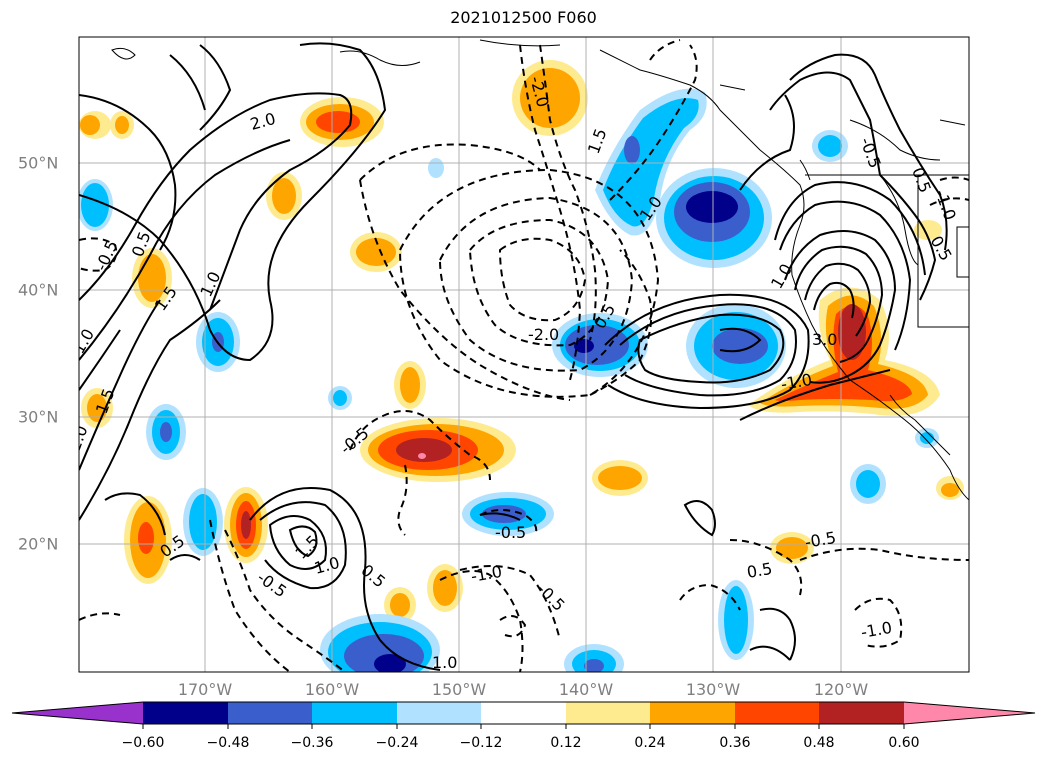 The image size is (1047, 763). Describe the element at coordinates (263, 121) in the screenshot. I see `contour-label: 2.0` at that location.